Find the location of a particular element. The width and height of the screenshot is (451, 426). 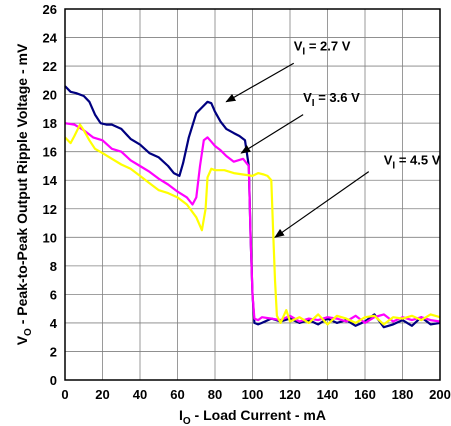

annotation-label-0: VI = 2.7 V is located at coordinates (322, 47).